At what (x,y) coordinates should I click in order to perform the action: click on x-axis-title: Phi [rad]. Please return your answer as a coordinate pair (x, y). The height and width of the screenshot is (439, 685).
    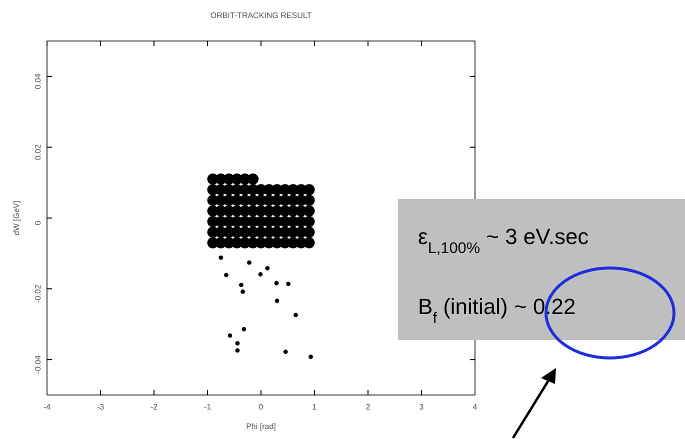
    Looking at the image, I should click on (261, 426).